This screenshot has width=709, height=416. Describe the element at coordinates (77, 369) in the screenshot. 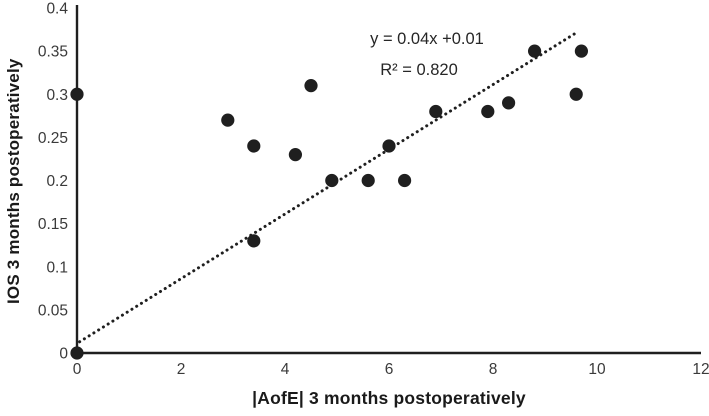

I see `x-tick-label: 0` at that location.